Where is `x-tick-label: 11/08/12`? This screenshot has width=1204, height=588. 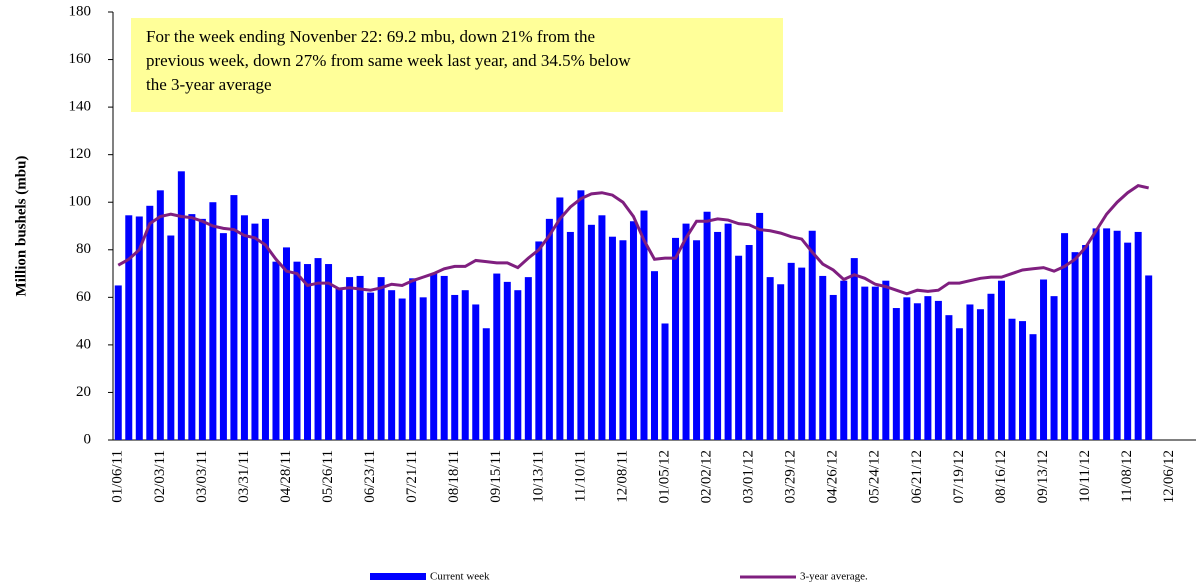 x-tick-label: 11/08/12 is located at coordinates (1127, 476).